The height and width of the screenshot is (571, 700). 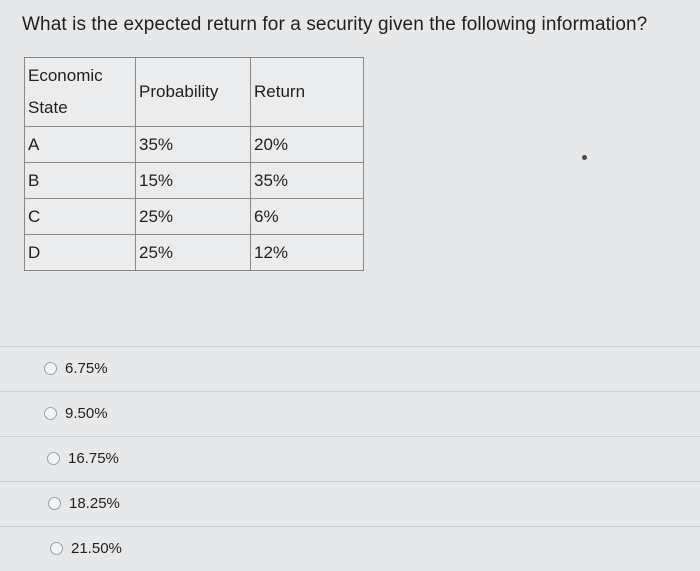 I want to click on cell-state: C, so click(x=80, y=216).